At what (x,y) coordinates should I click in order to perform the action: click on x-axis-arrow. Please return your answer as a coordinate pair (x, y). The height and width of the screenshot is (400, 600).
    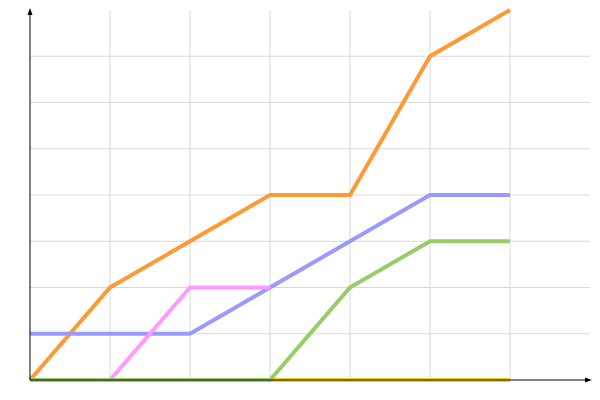
    Looking at the image, I should click on (588, 380).